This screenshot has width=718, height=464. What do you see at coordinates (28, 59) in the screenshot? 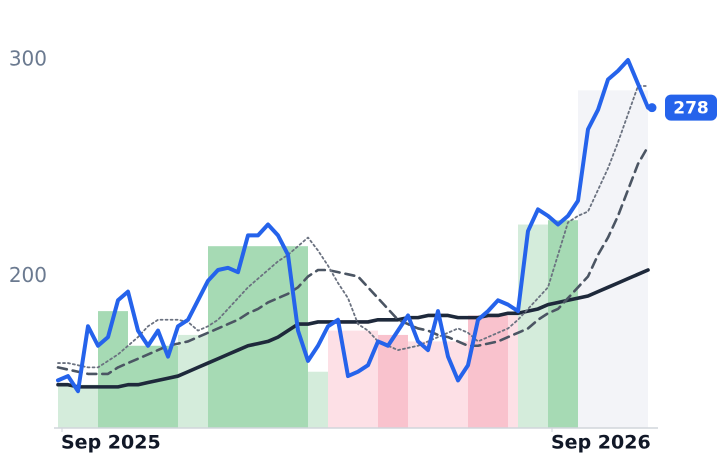
I see `y-tick-label: 300` at bounding box center [28, 59].